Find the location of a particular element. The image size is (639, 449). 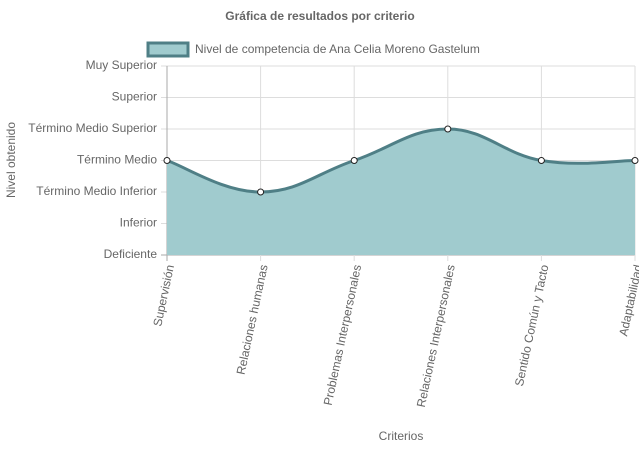

y-tick-label: Término Medio is located at coordinates (117, 160).